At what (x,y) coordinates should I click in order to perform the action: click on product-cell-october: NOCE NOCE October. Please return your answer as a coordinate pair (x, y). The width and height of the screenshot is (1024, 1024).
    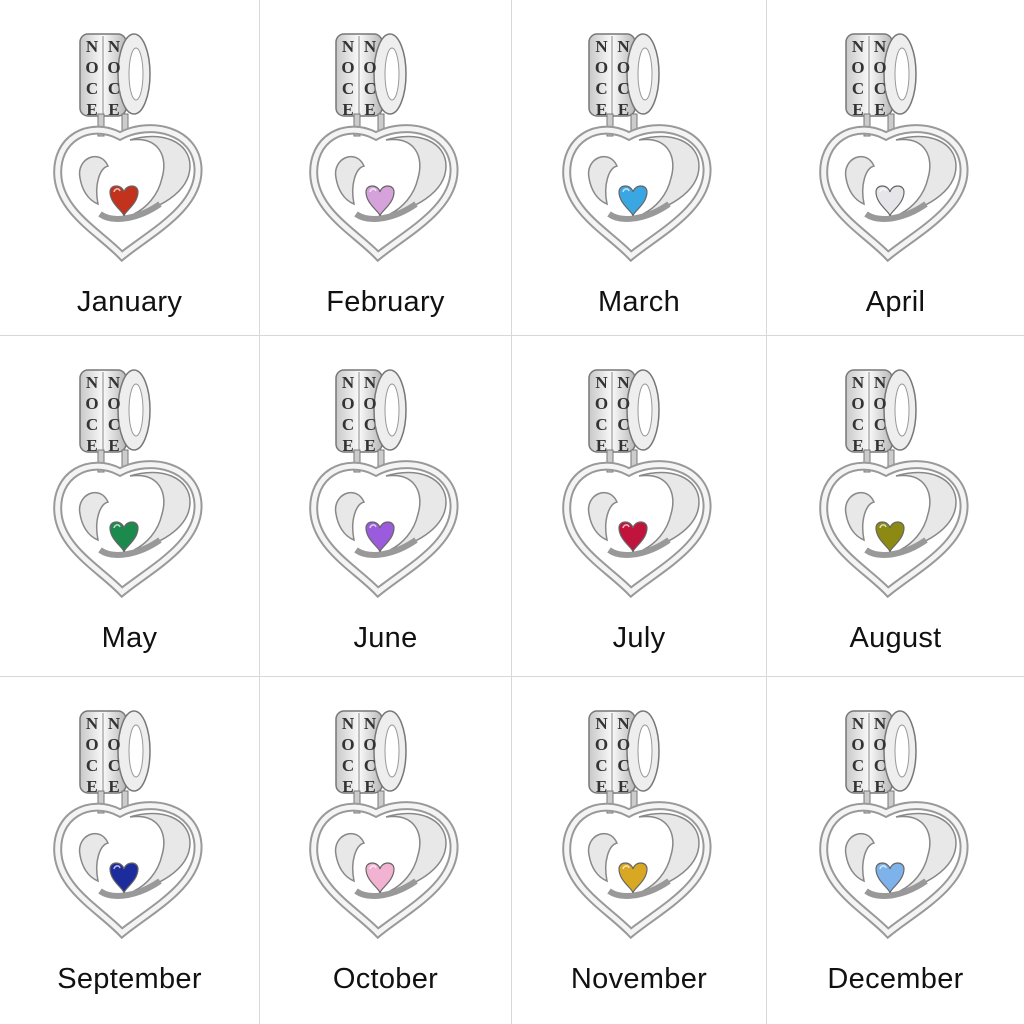
    Looking at the image, I should click on (386, 850).